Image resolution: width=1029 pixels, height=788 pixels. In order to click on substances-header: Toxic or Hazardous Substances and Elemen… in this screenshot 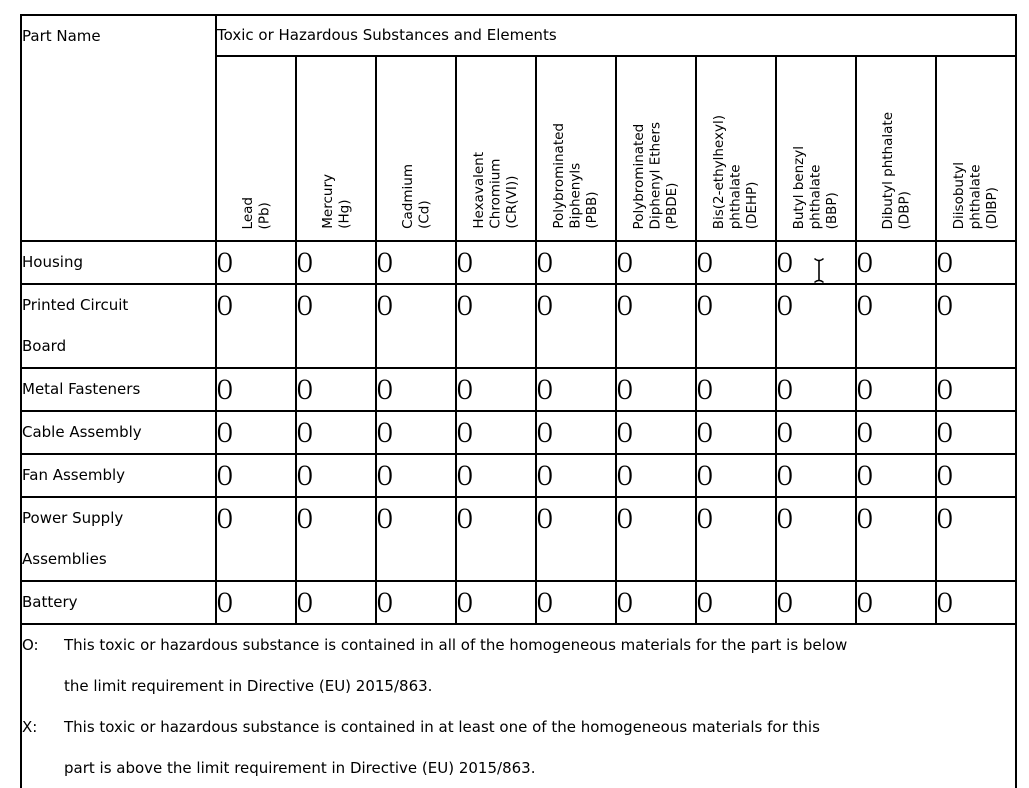, I will do `click(616, 35)`.